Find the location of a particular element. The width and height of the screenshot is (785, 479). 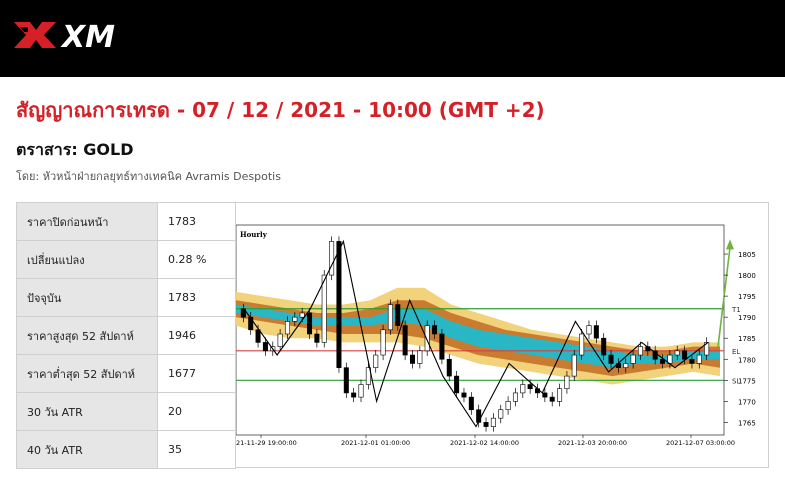

y-tick-label: 1785 is located at coordinates (747, 339).